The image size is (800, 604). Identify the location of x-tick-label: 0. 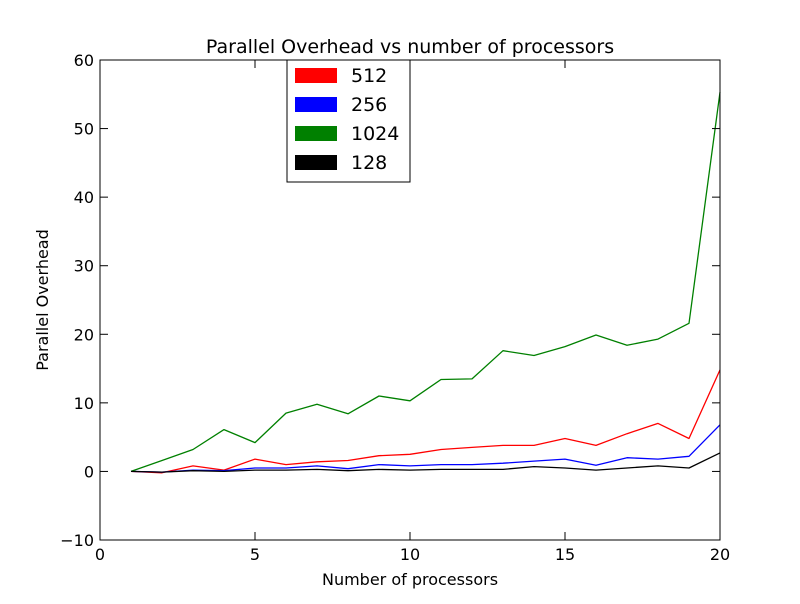
(100, 554).